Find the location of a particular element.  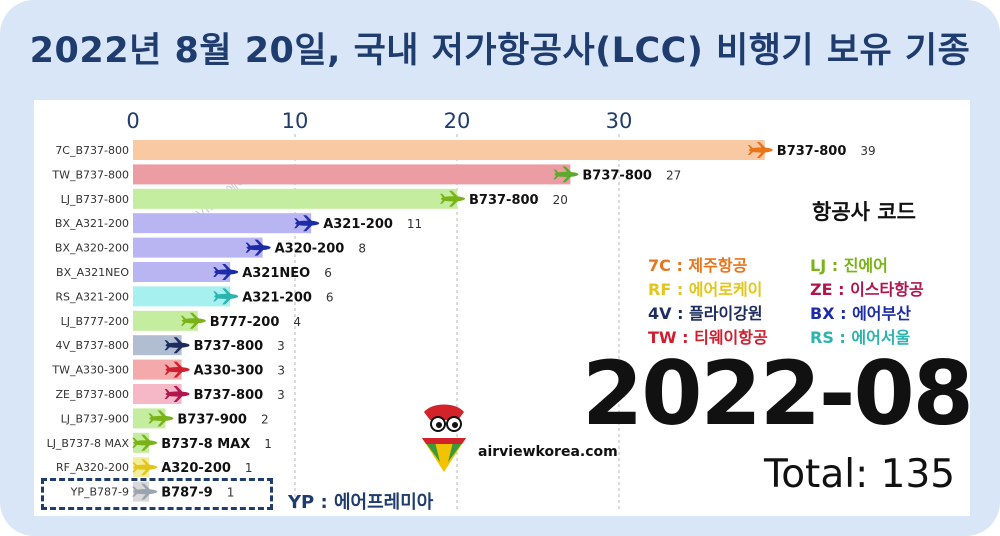

value-label: 2 is located at coordinates (265, 419).